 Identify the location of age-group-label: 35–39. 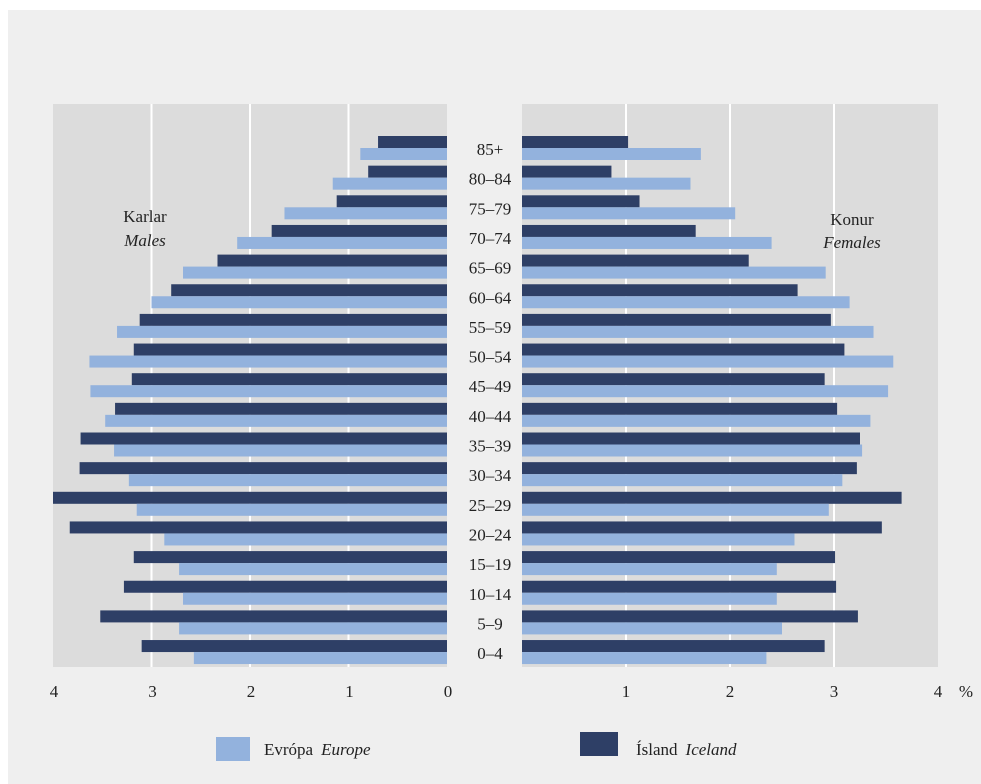
(490, 446).